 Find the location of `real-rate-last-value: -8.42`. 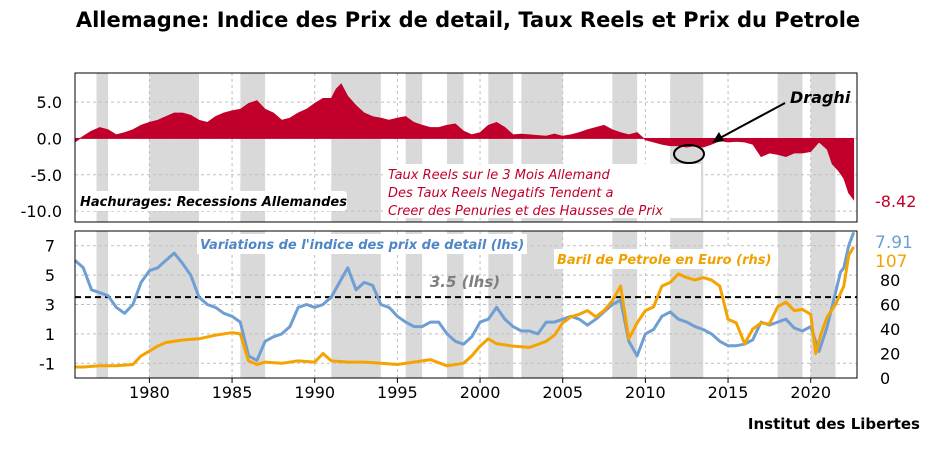

real-rate-last-value: -8.42 is located at coordinates (895, 201).